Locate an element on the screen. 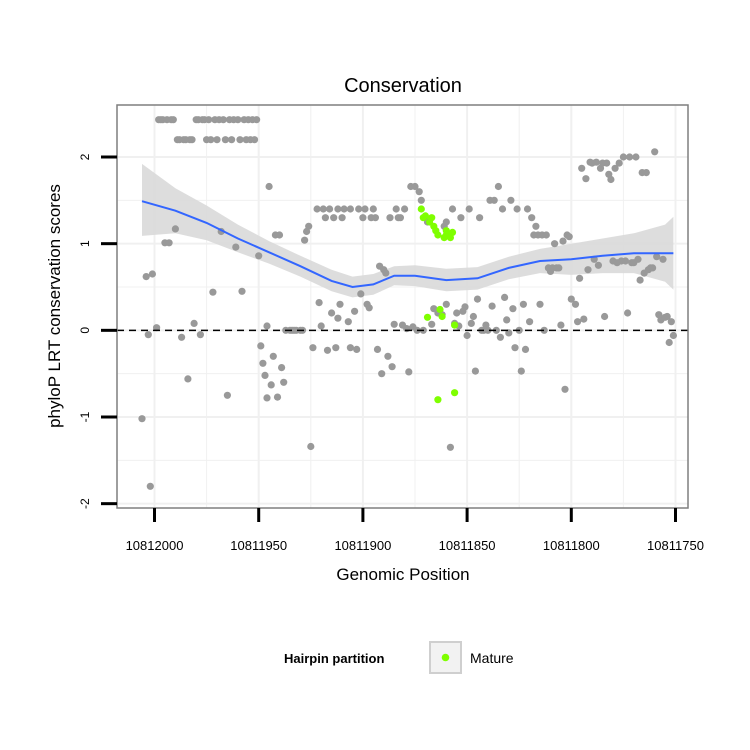  legend-swatch-mature is located at coordinates (445, 657).